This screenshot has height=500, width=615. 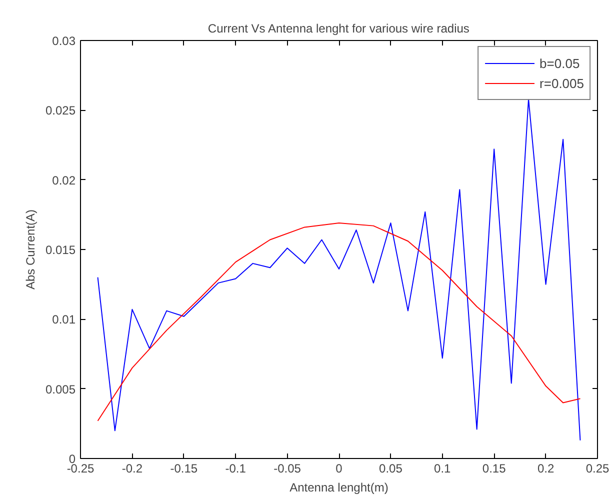 What do you see at coordinates (288, 469) in the screenshot?
I see `x-tick-label: -0.05` at bounding box center [288, 469].